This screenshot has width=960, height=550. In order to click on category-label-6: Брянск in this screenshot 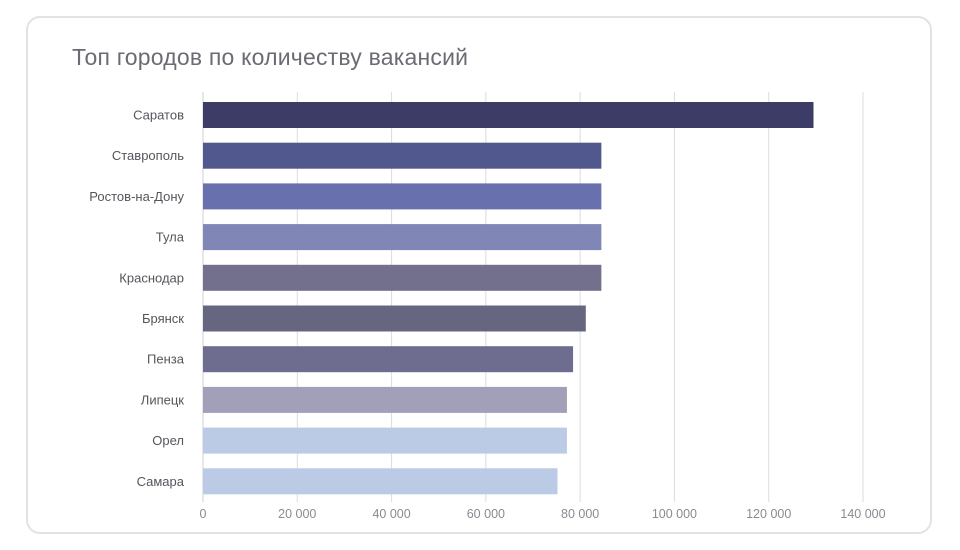, I will do `click(163, 318)`.